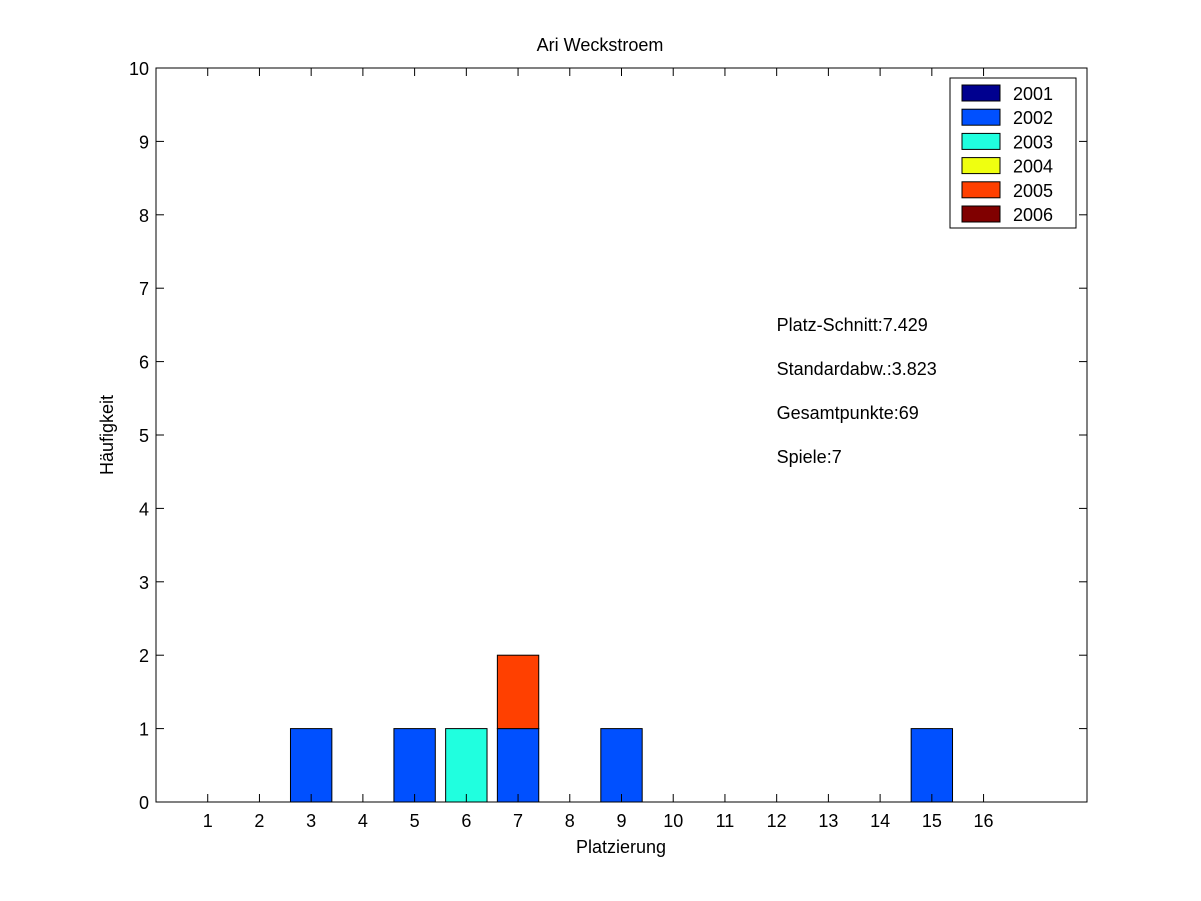  I want to click on legend-label: 2002, so click(1033, 118).